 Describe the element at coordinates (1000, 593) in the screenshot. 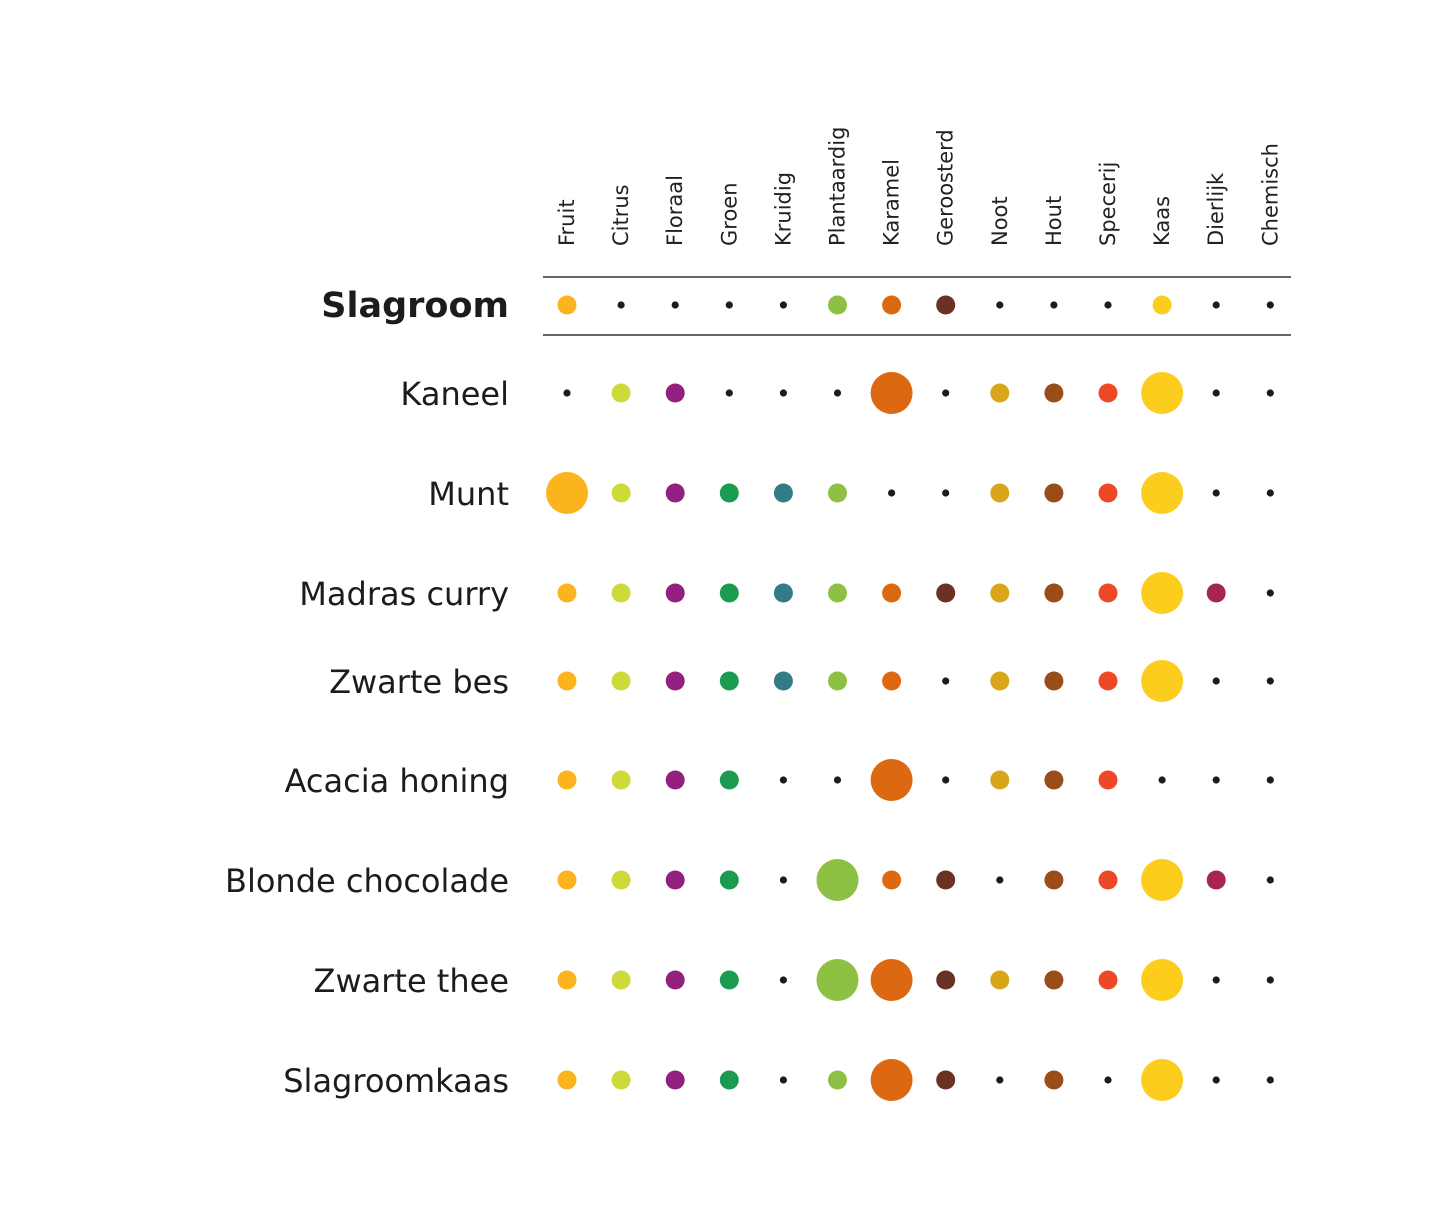

I see `dot-madras-curry-noot` at that location.